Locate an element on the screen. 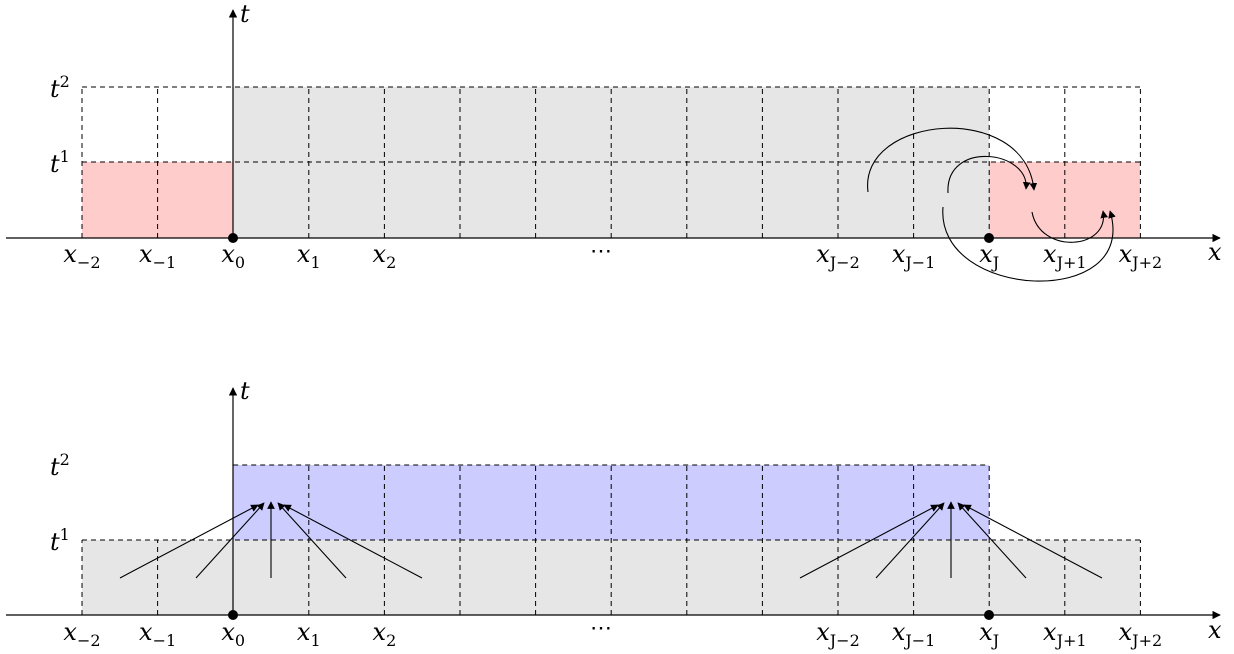  arc-outer-lower is located at coordinates (1029, 244).